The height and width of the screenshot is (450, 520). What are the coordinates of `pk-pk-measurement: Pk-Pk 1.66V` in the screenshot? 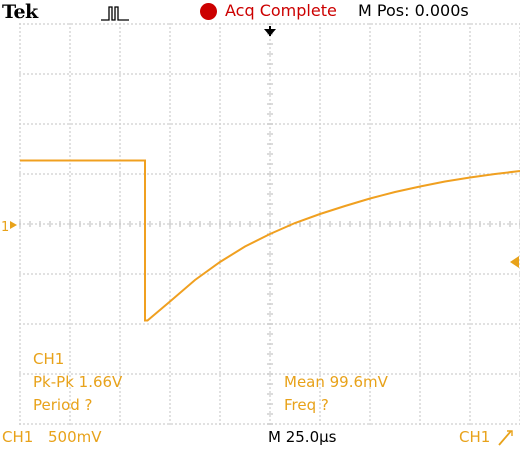 It's located at (77, 382).